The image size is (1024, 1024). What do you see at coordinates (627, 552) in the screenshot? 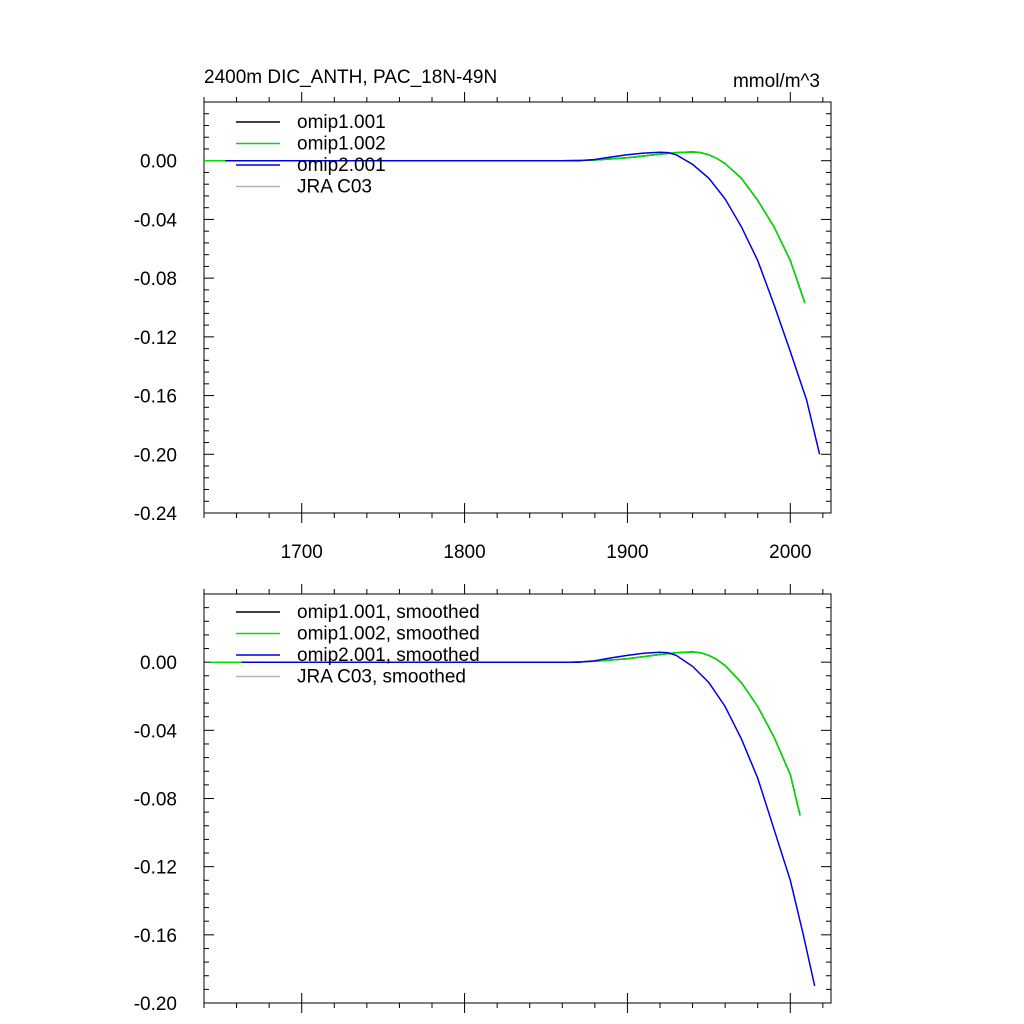
I see `x-tick-label: 1900` at bounding box center [627, 552].